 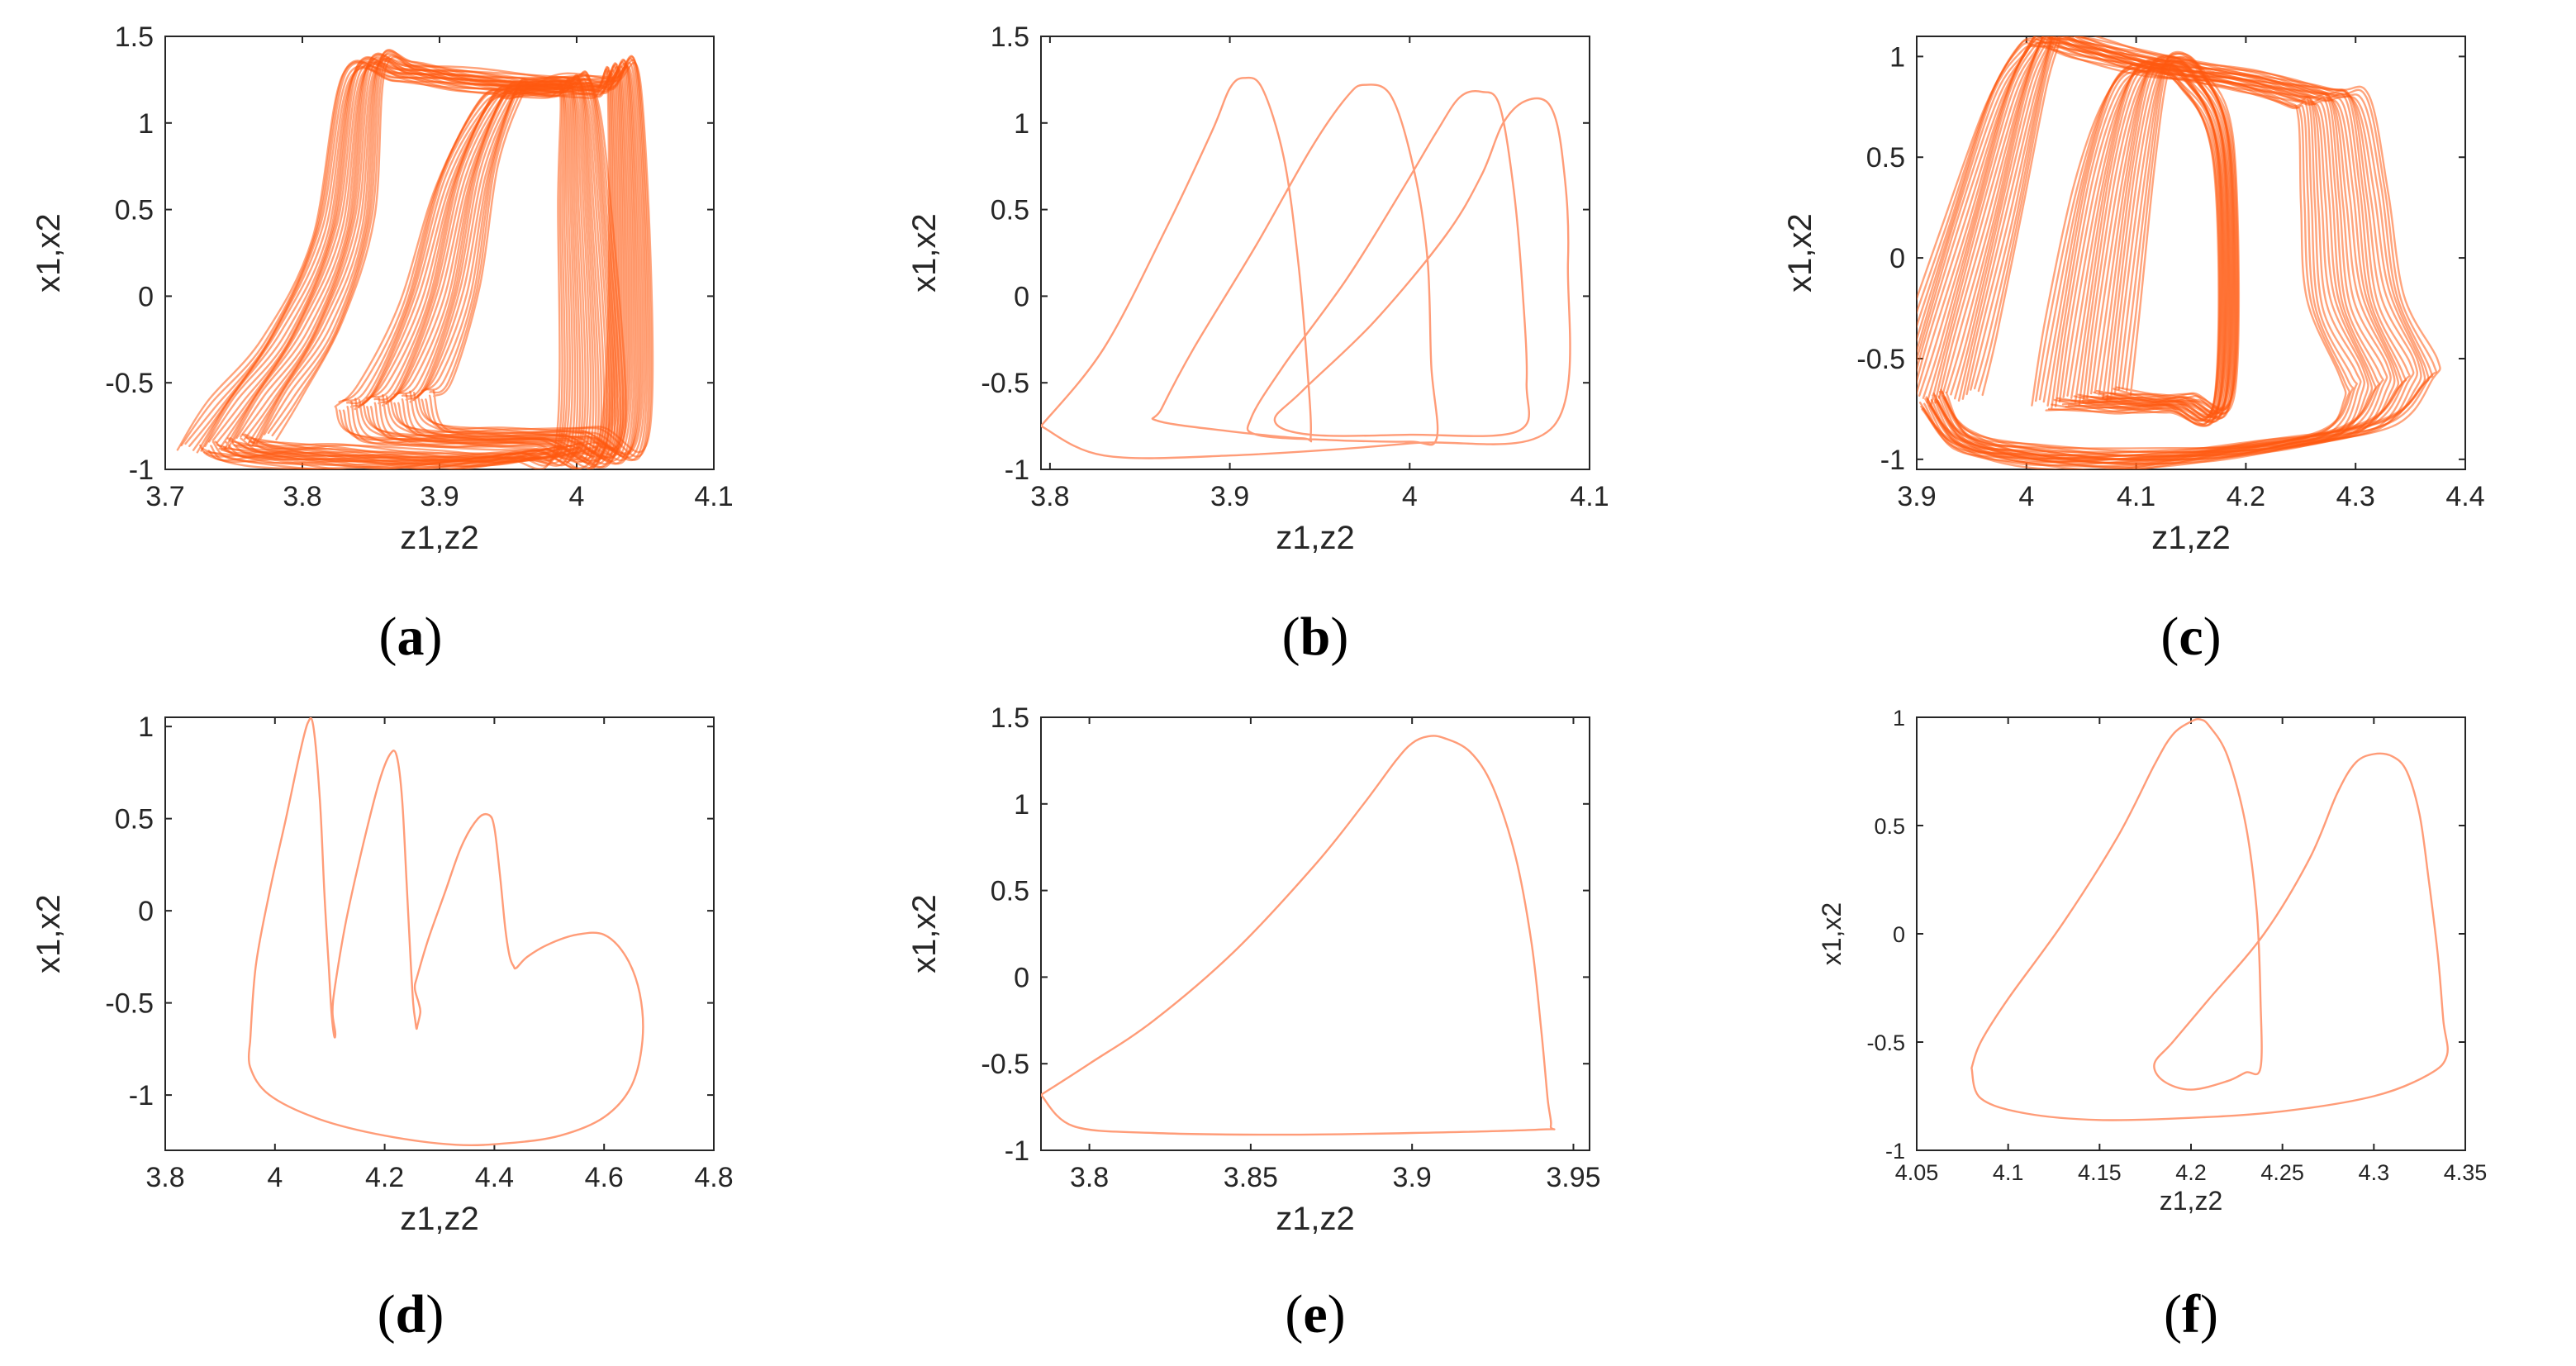 I want to click on caption-letter: c, so click(x=2191, y=637).